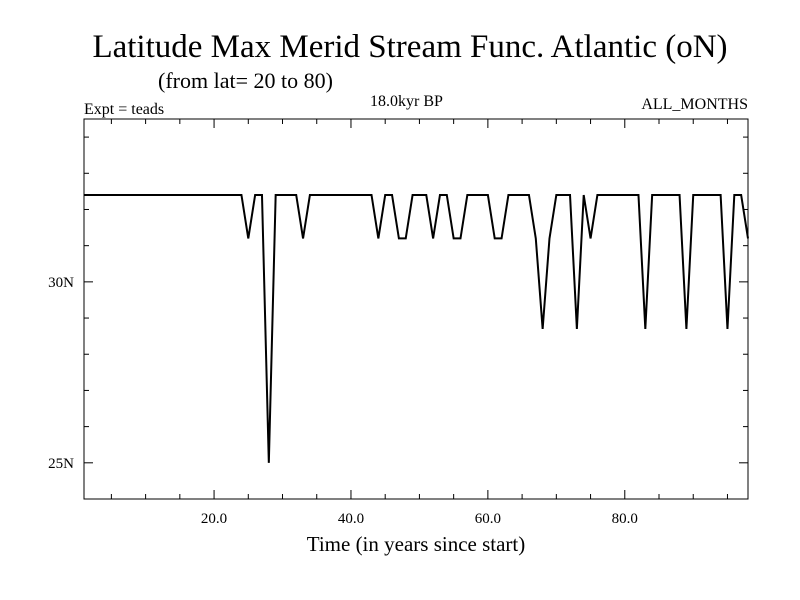 This screenshot has height=600, width=800. What do you see at coordinates (488, 519) in the screenshot?
I see `x-tick-label: 60.0` at bounding box center [488, 519].